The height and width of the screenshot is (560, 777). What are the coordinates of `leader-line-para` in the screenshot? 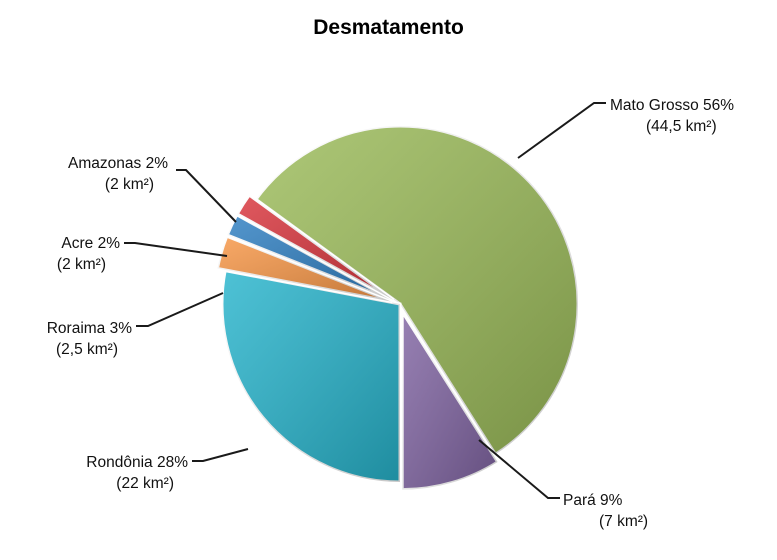 It's located at (519, 469).